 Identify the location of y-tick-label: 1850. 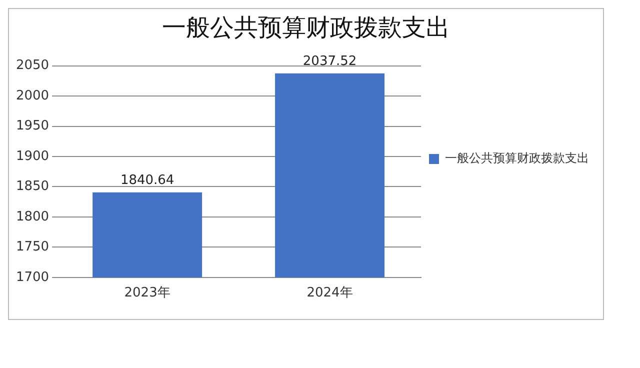
(33, 186).